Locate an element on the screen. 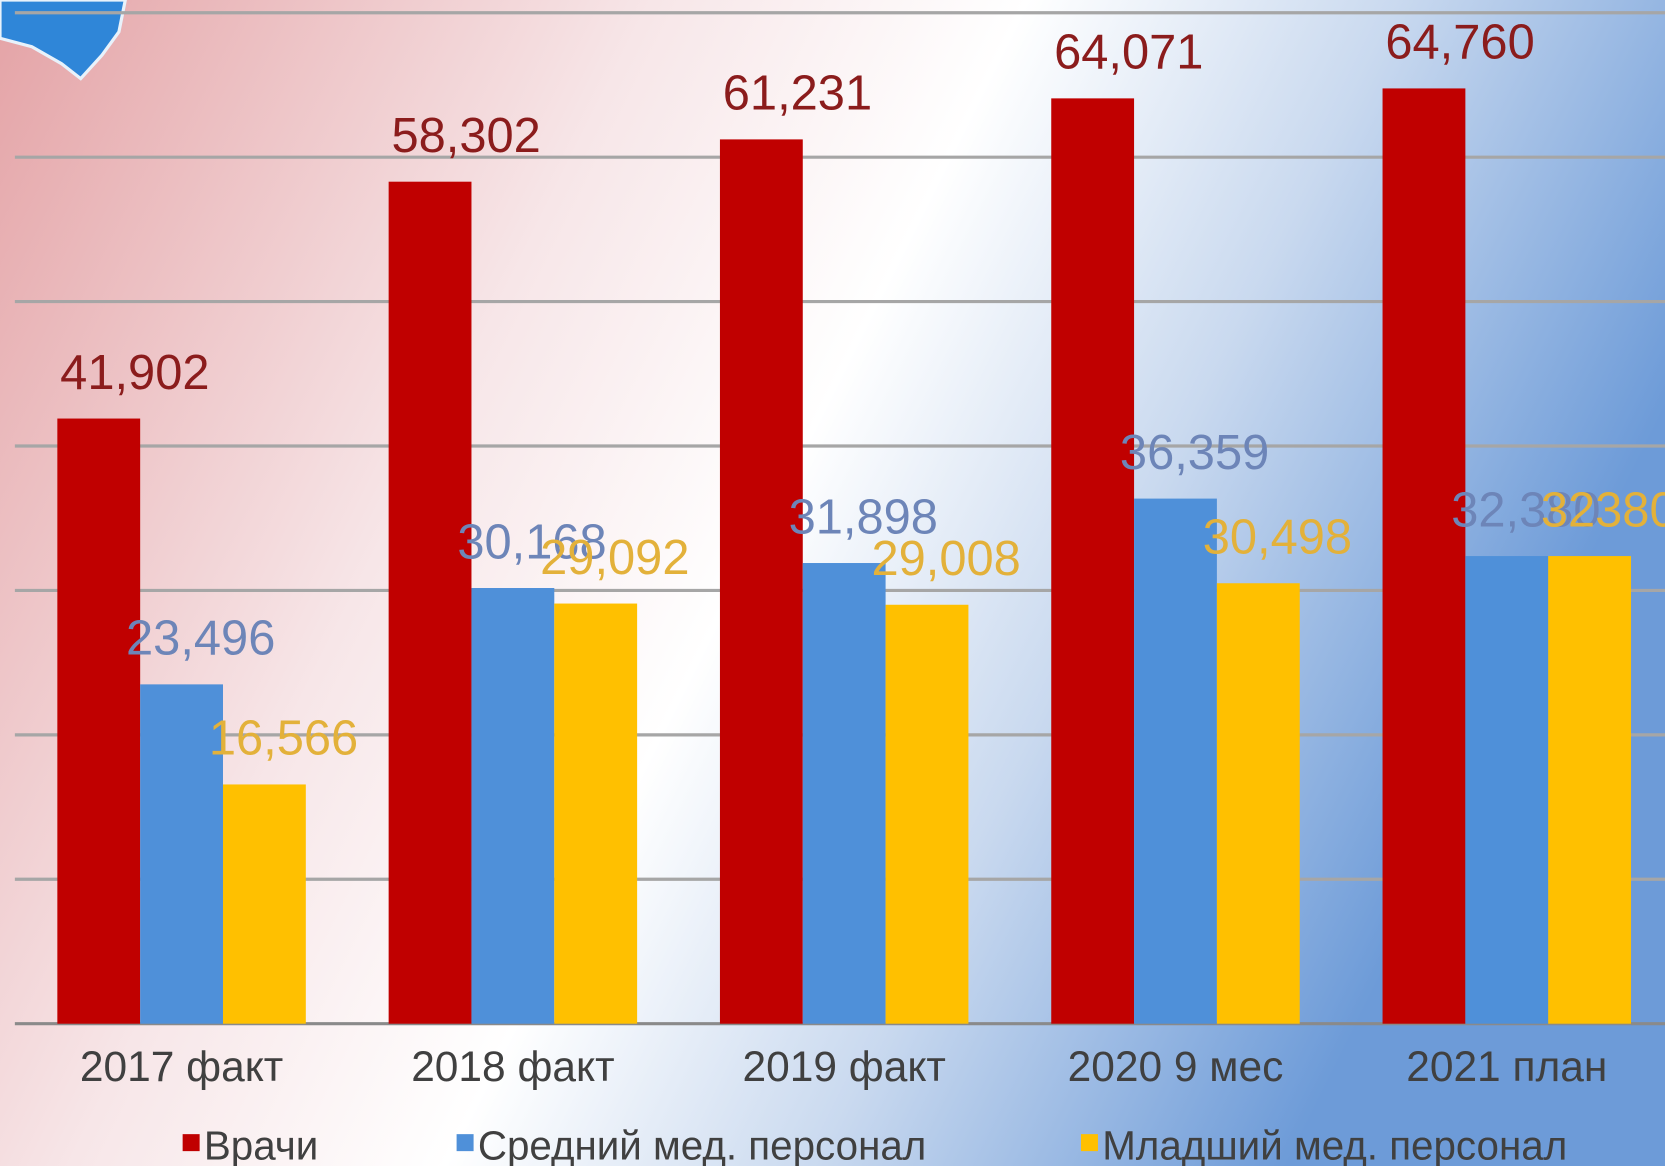 This screenshot has height=1166, width=1665. x-tick-label: 2020 9 мес is located at coordinates (1176, 1066).